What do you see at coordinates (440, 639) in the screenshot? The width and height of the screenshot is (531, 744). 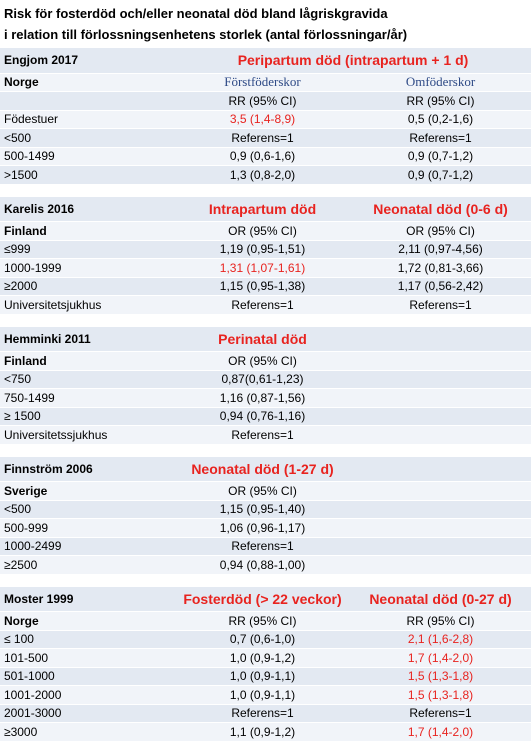 I see `value: 2,1 (1,6-2,8)` at bounding box center [440, 639].